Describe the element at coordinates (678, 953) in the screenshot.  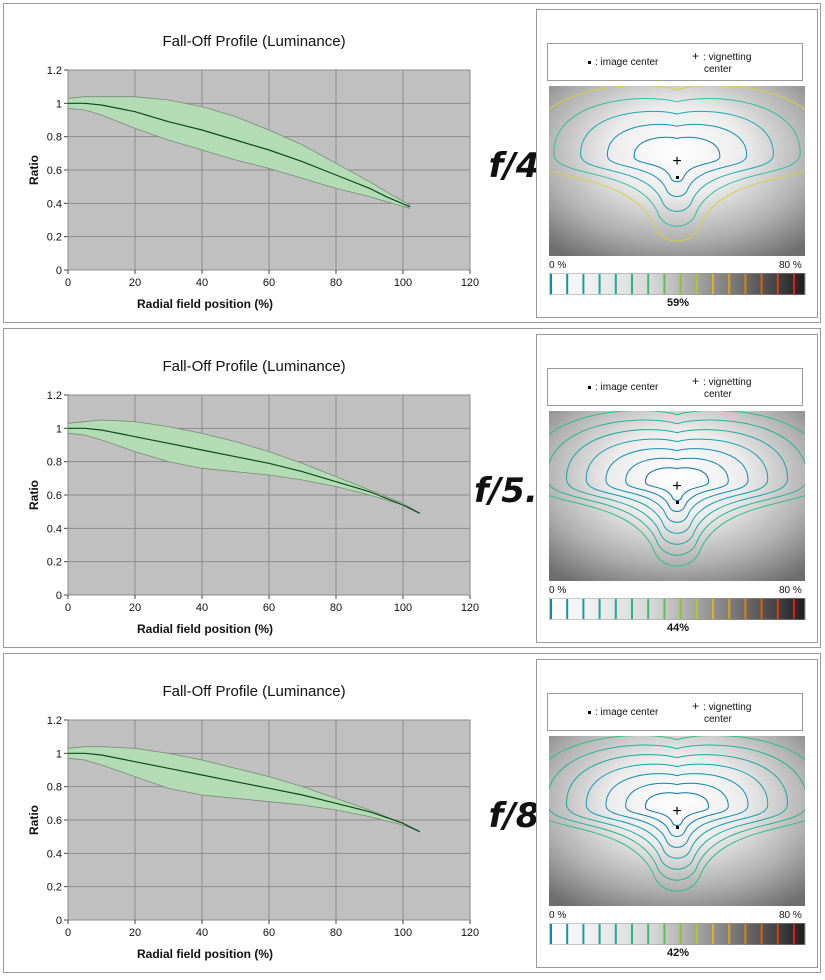
I see `vignetting-percentage: 42%` at that location.